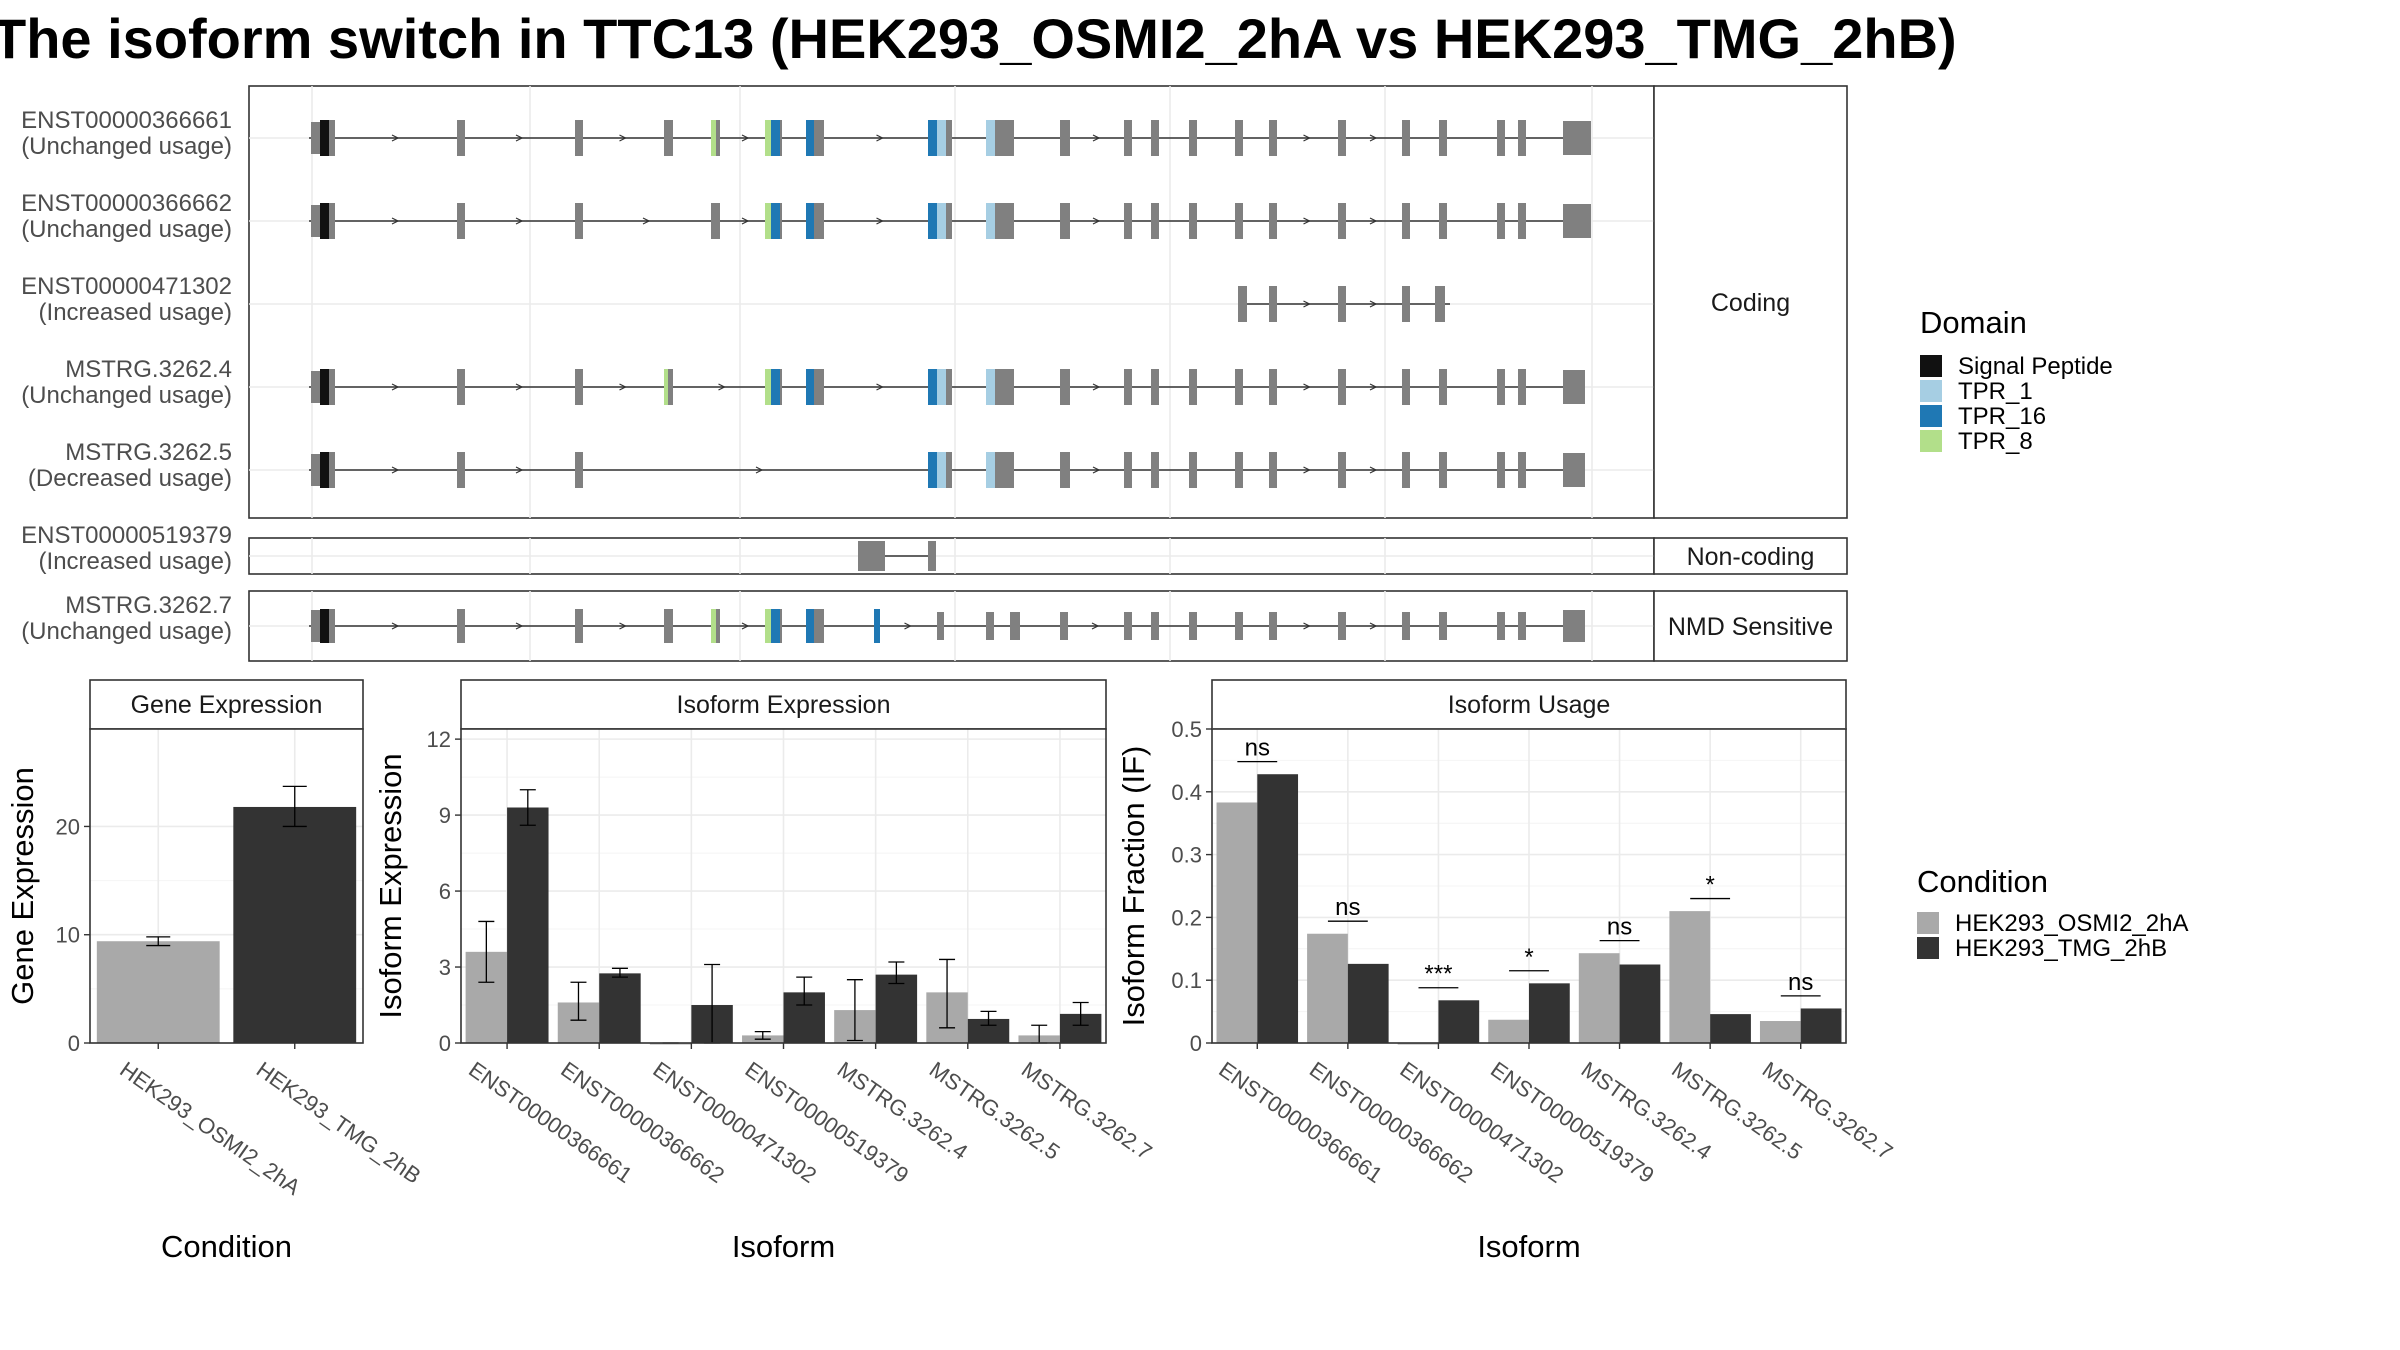 The image size is (2400, 1350). I want to click on chart-title: Isoform Usage, so click(1529, 705).